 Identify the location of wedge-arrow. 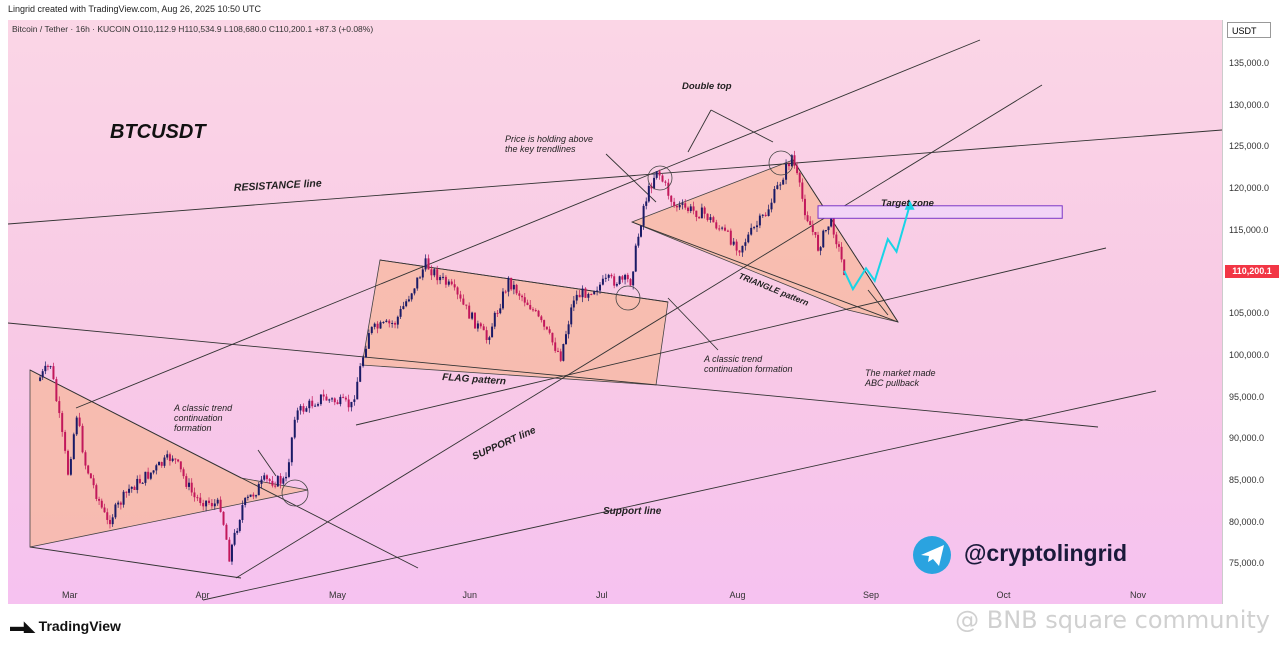
(267, 463).